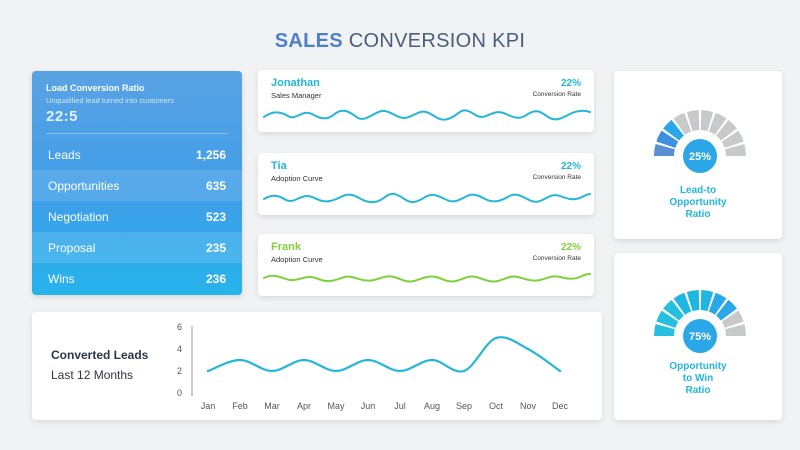 This screenshot has width=800, height=450. What do you see at coordinates (308, 41) in the screenshot?
I see `title-strong: SALES` at bounding box center [308, 41].